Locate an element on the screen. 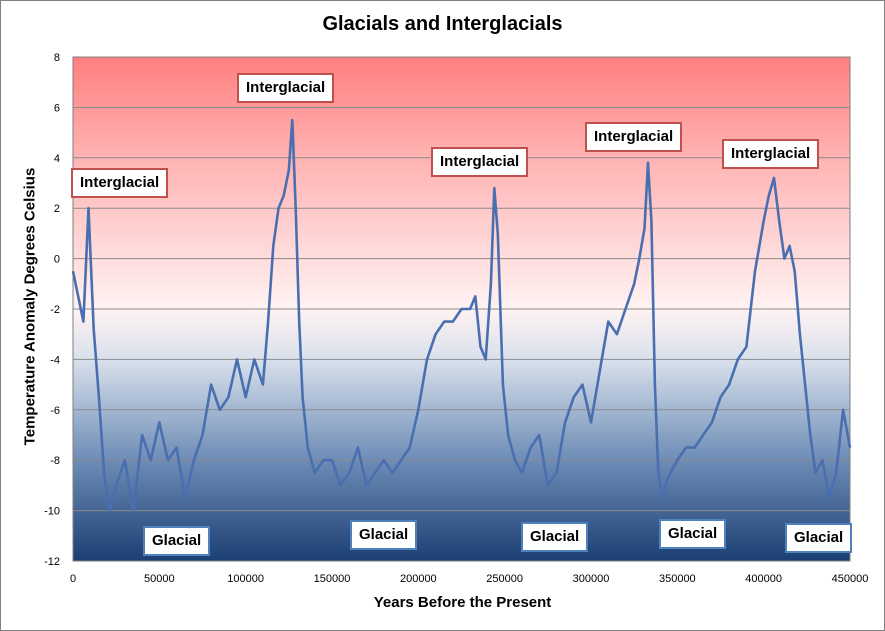 The height and width of the screenshot is (631, 885). y-tick-label: -4 is located at coordinates (55, 360).